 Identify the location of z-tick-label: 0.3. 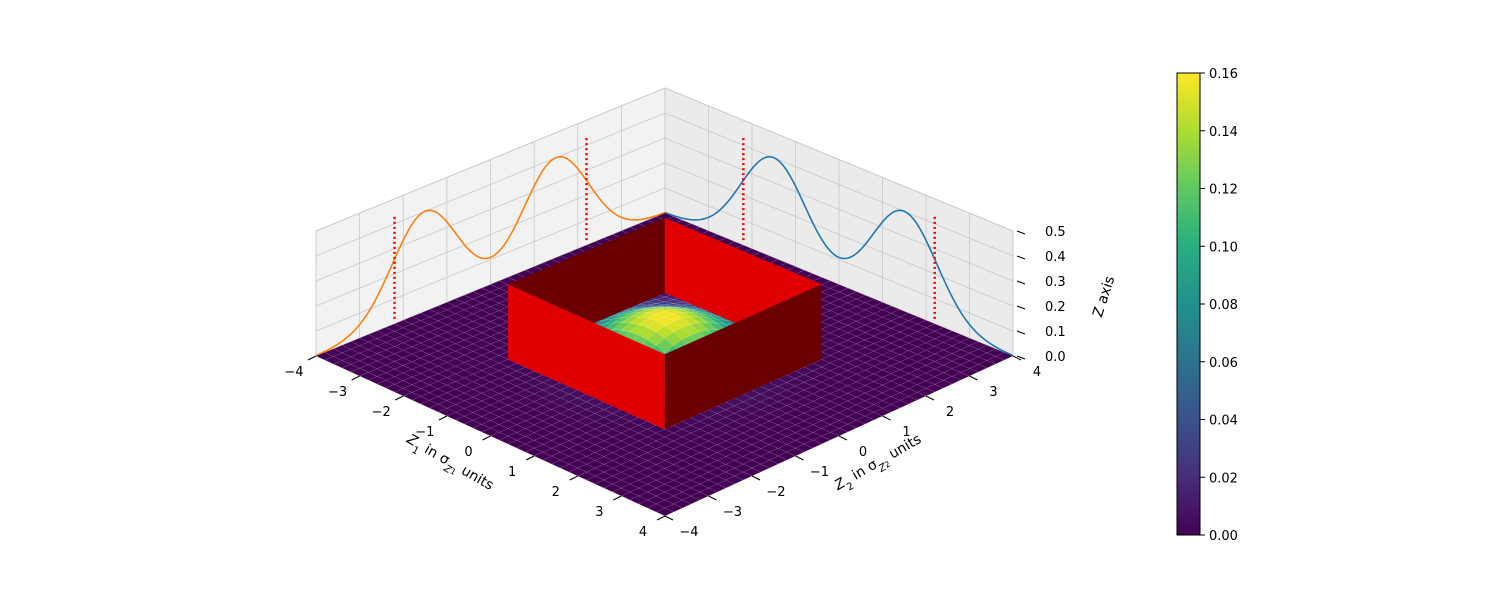
(1055, 282).